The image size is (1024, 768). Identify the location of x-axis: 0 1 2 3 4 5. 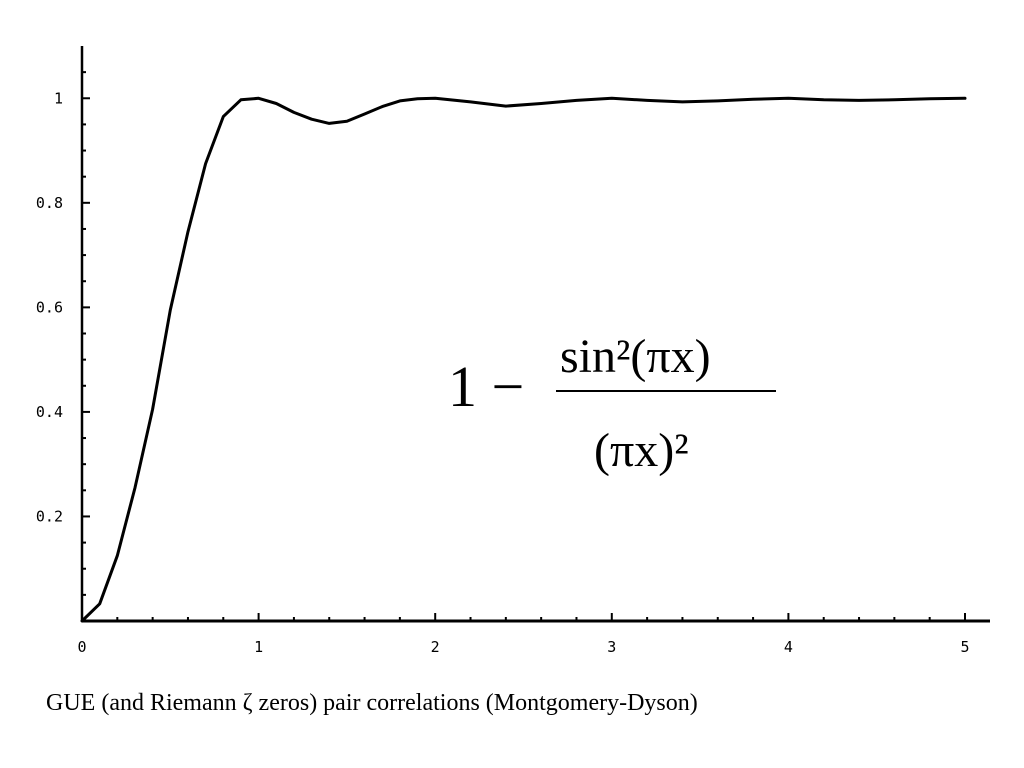
(533, 634).